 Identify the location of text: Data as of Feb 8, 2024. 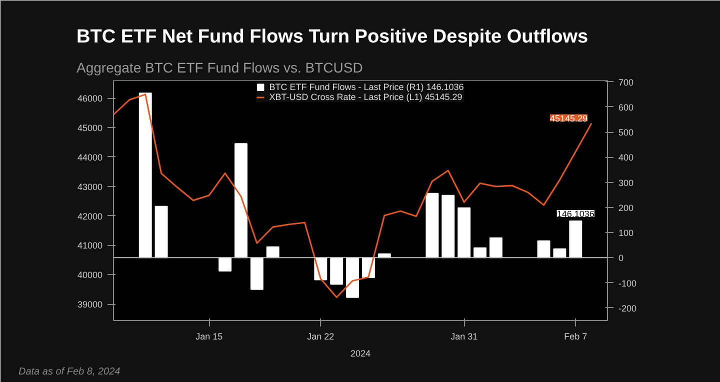
(69, 372).